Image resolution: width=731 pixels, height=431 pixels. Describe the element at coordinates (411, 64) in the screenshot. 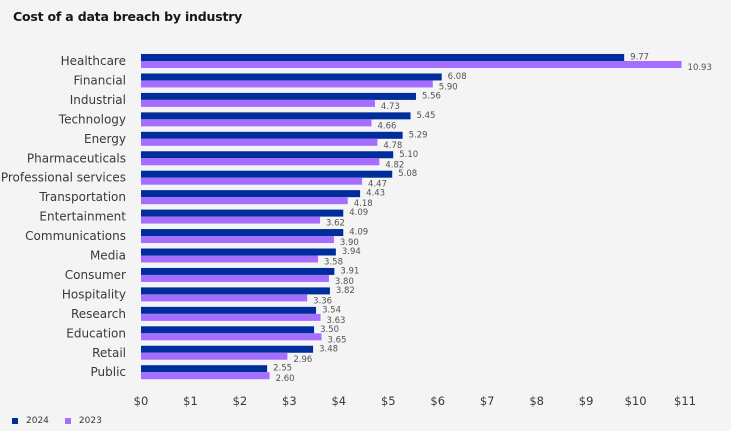

I see `bar-2023-healthcare` at that location.